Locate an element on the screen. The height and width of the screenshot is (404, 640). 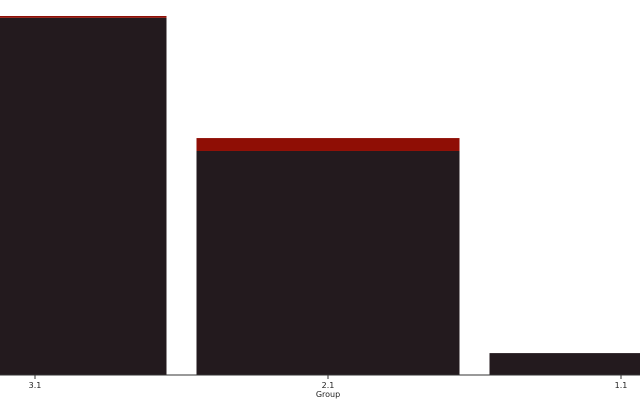
bar-3.1-series-1 is located at coordinates (83, 17).